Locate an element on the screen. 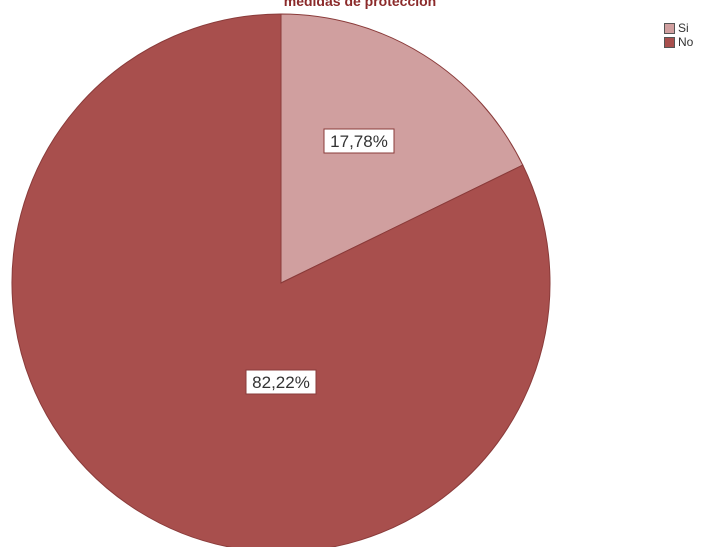 The height and width of the screenshot is (547, 702). legend-label-si: Si is located at coordinates (683, 28).